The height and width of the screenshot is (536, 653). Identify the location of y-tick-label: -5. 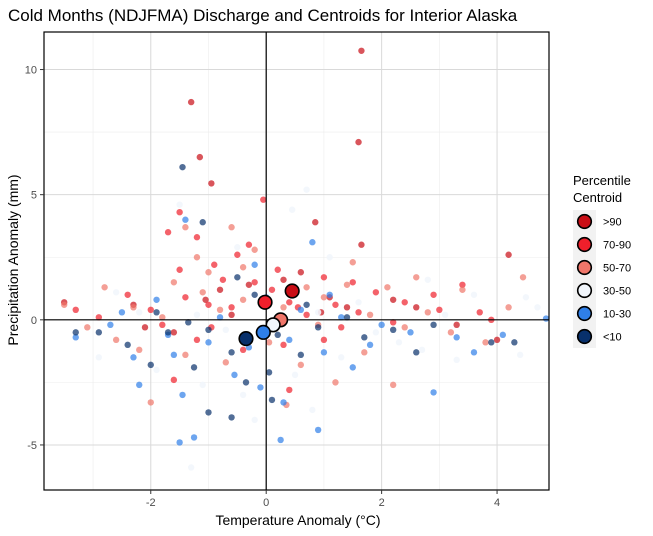
(32, 446).